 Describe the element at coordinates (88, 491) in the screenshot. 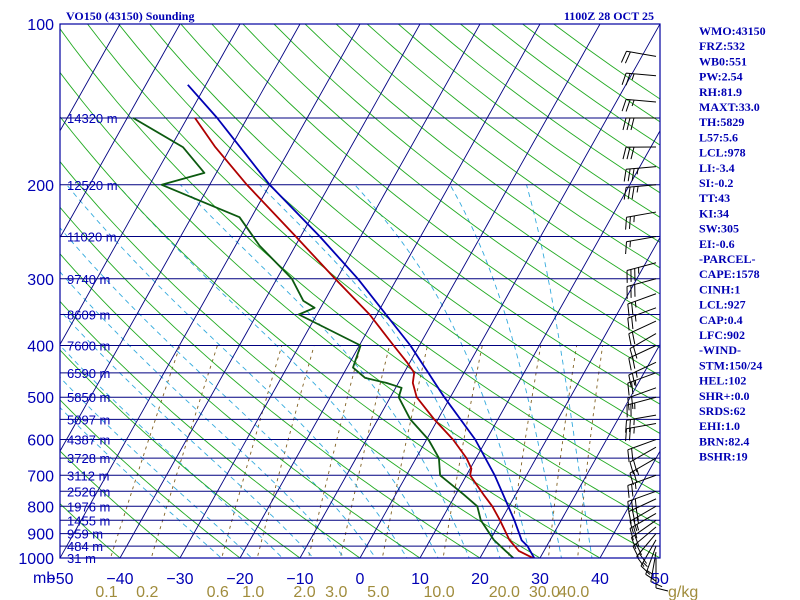

I see `height-label: 2526 m` at that location.